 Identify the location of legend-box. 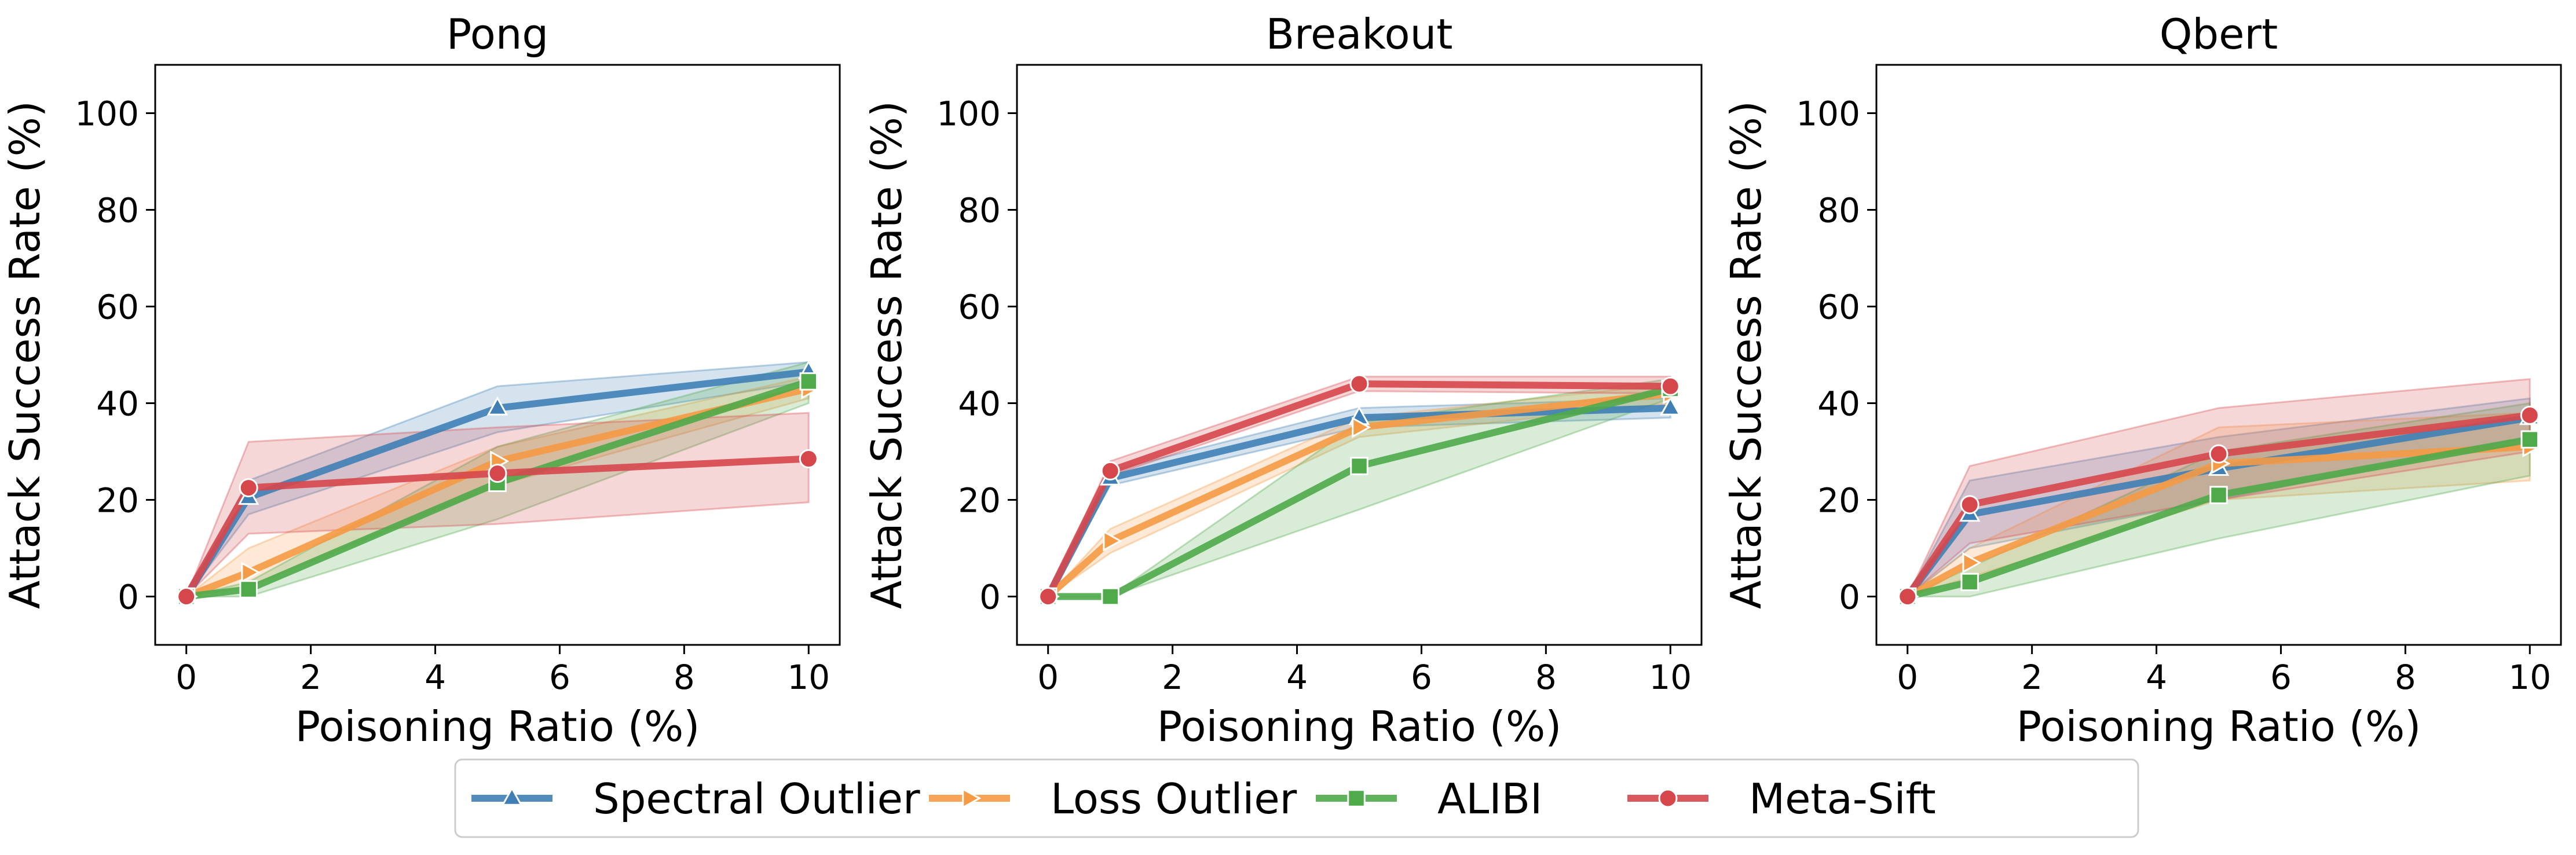
(1296, 798).